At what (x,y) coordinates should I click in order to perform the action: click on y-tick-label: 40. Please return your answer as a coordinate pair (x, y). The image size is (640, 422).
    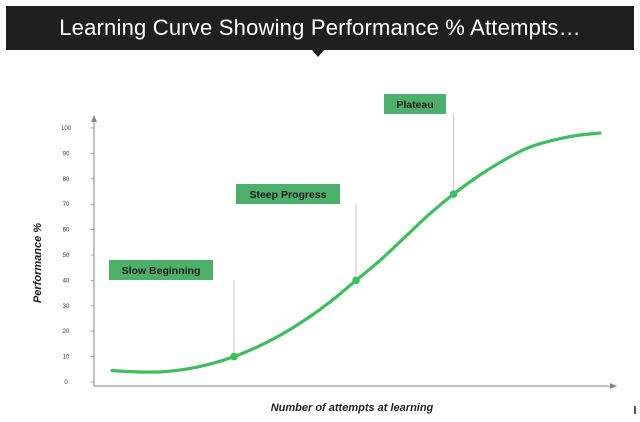
    Looking at the image, I should click on (66, 281).